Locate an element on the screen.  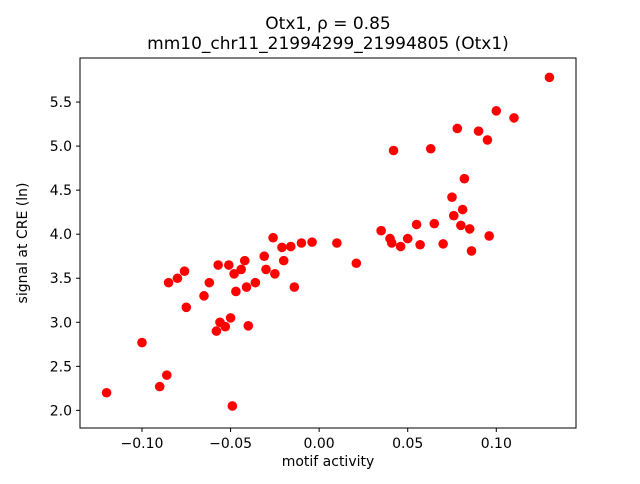
x-tick-label: −0.05 is located at coordinates (230, 444).